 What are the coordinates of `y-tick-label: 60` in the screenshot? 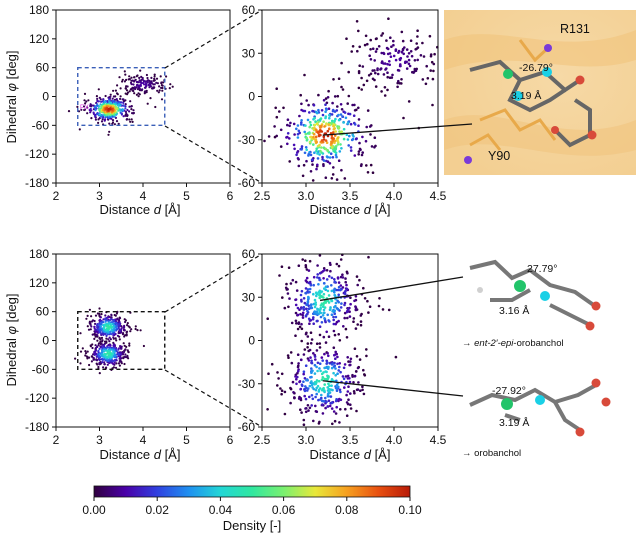 It's located at (43, 68).